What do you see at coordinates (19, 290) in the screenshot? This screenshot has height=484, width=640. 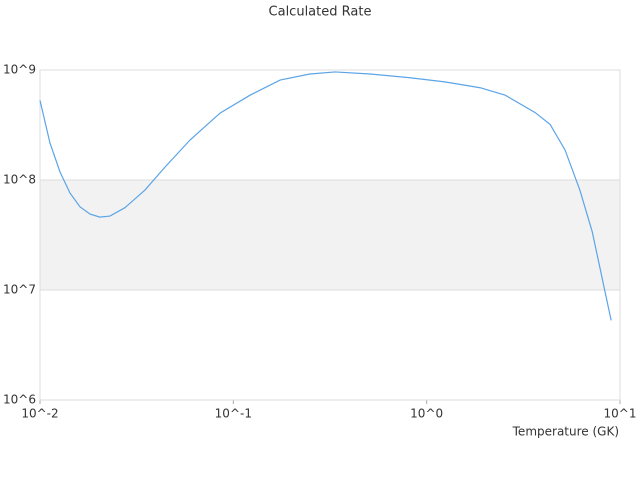 I see `y-tick-label: 10^7` at bounding box center [19, 290].